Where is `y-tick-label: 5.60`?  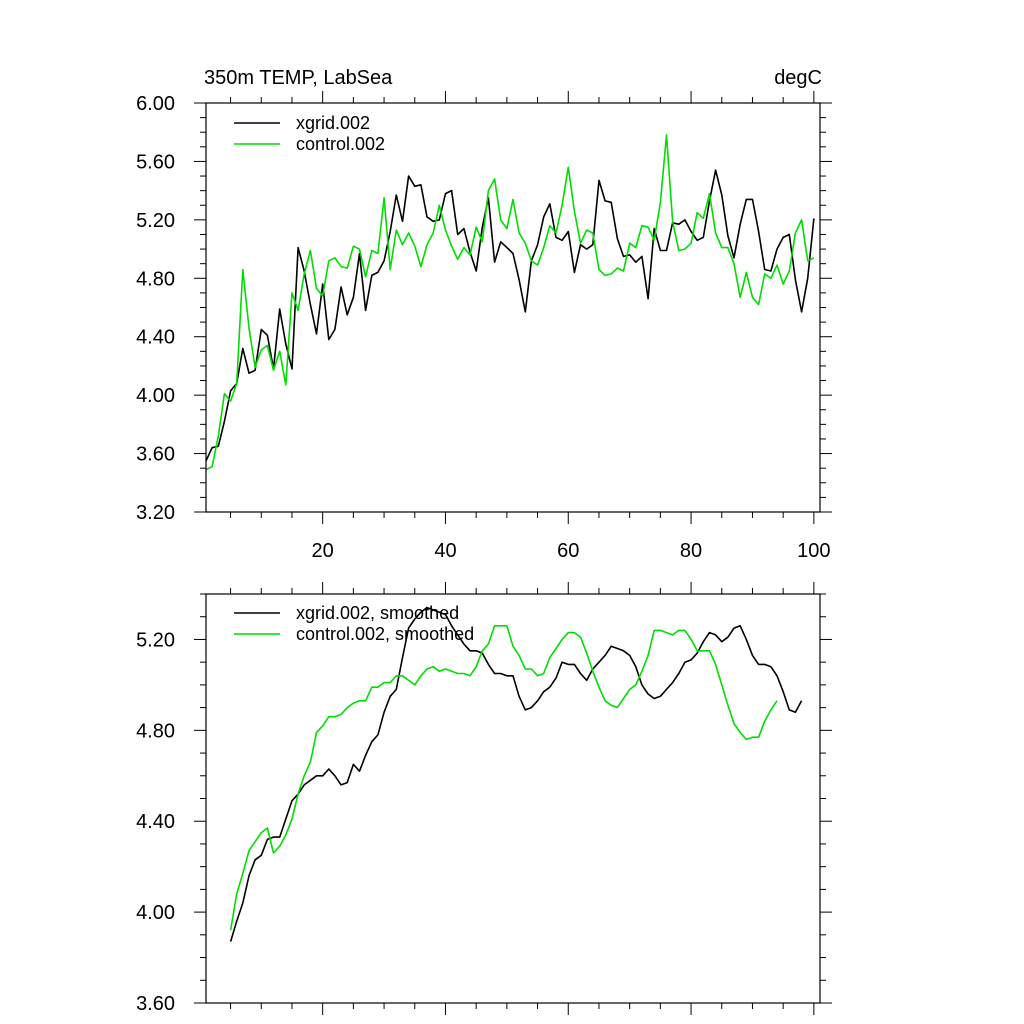 y-tick-label: 5.60 is located at coordinates (155, 162).